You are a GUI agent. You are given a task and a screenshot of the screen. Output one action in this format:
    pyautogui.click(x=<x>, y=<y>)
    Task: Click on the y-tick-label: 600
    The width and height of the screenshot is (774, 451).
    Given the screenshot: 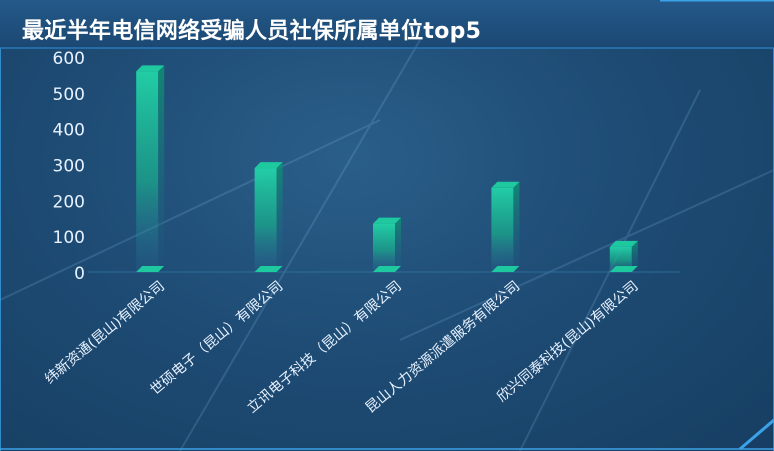 What is the action you would take?
    pyautogui.click(x=69, y=59)
    